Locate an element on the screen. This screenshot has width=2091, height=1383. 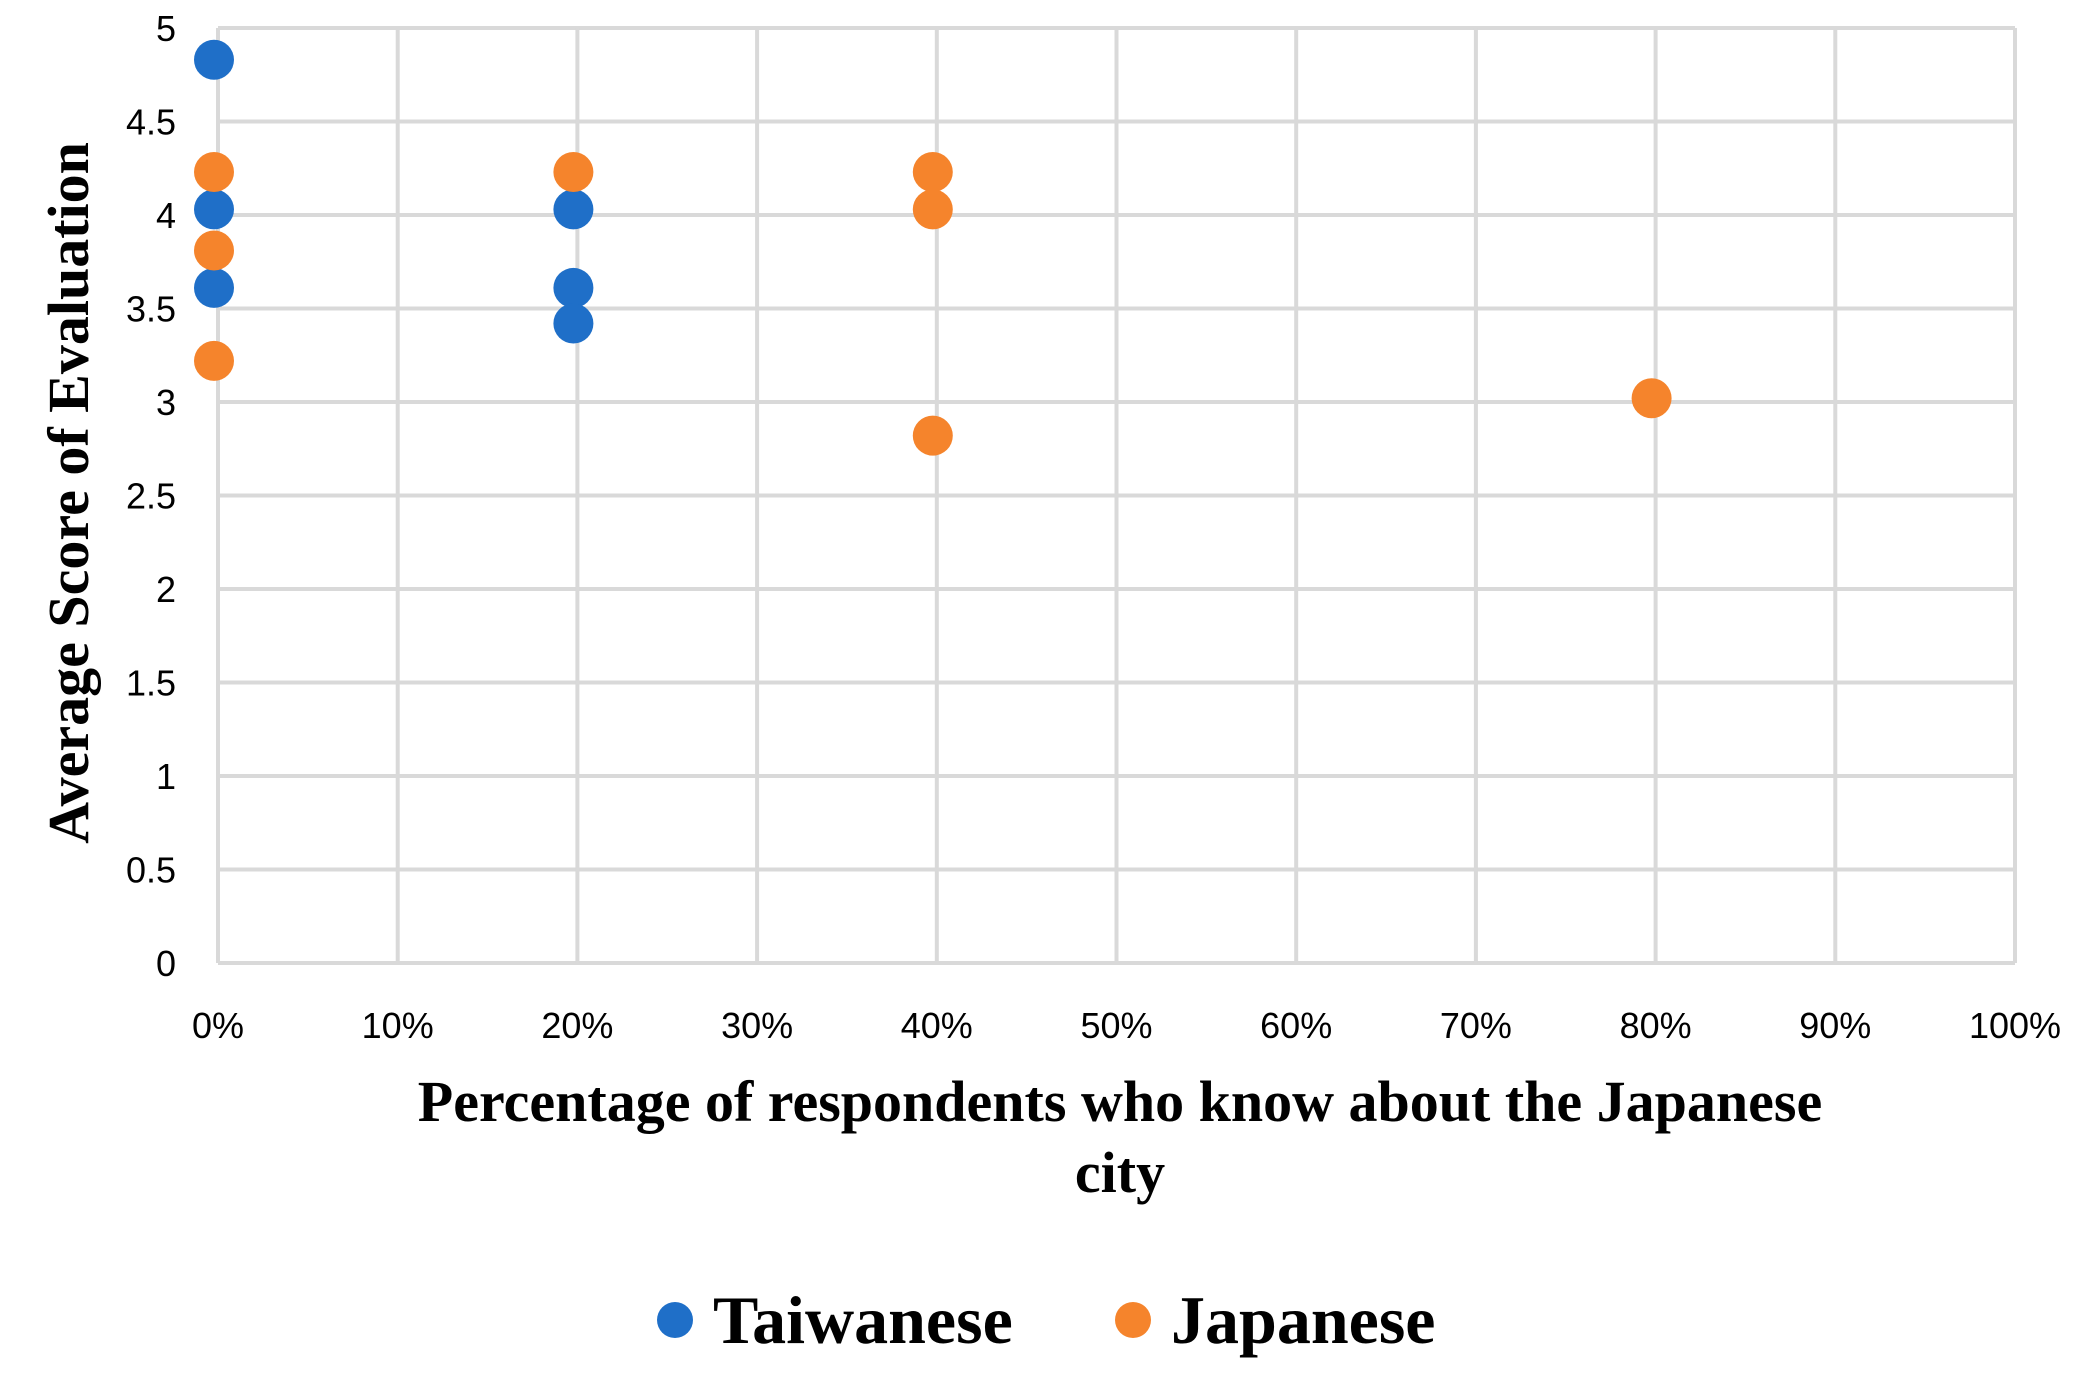
legend: Taiwanese Japanese is located at coordinates (1046, 1320).